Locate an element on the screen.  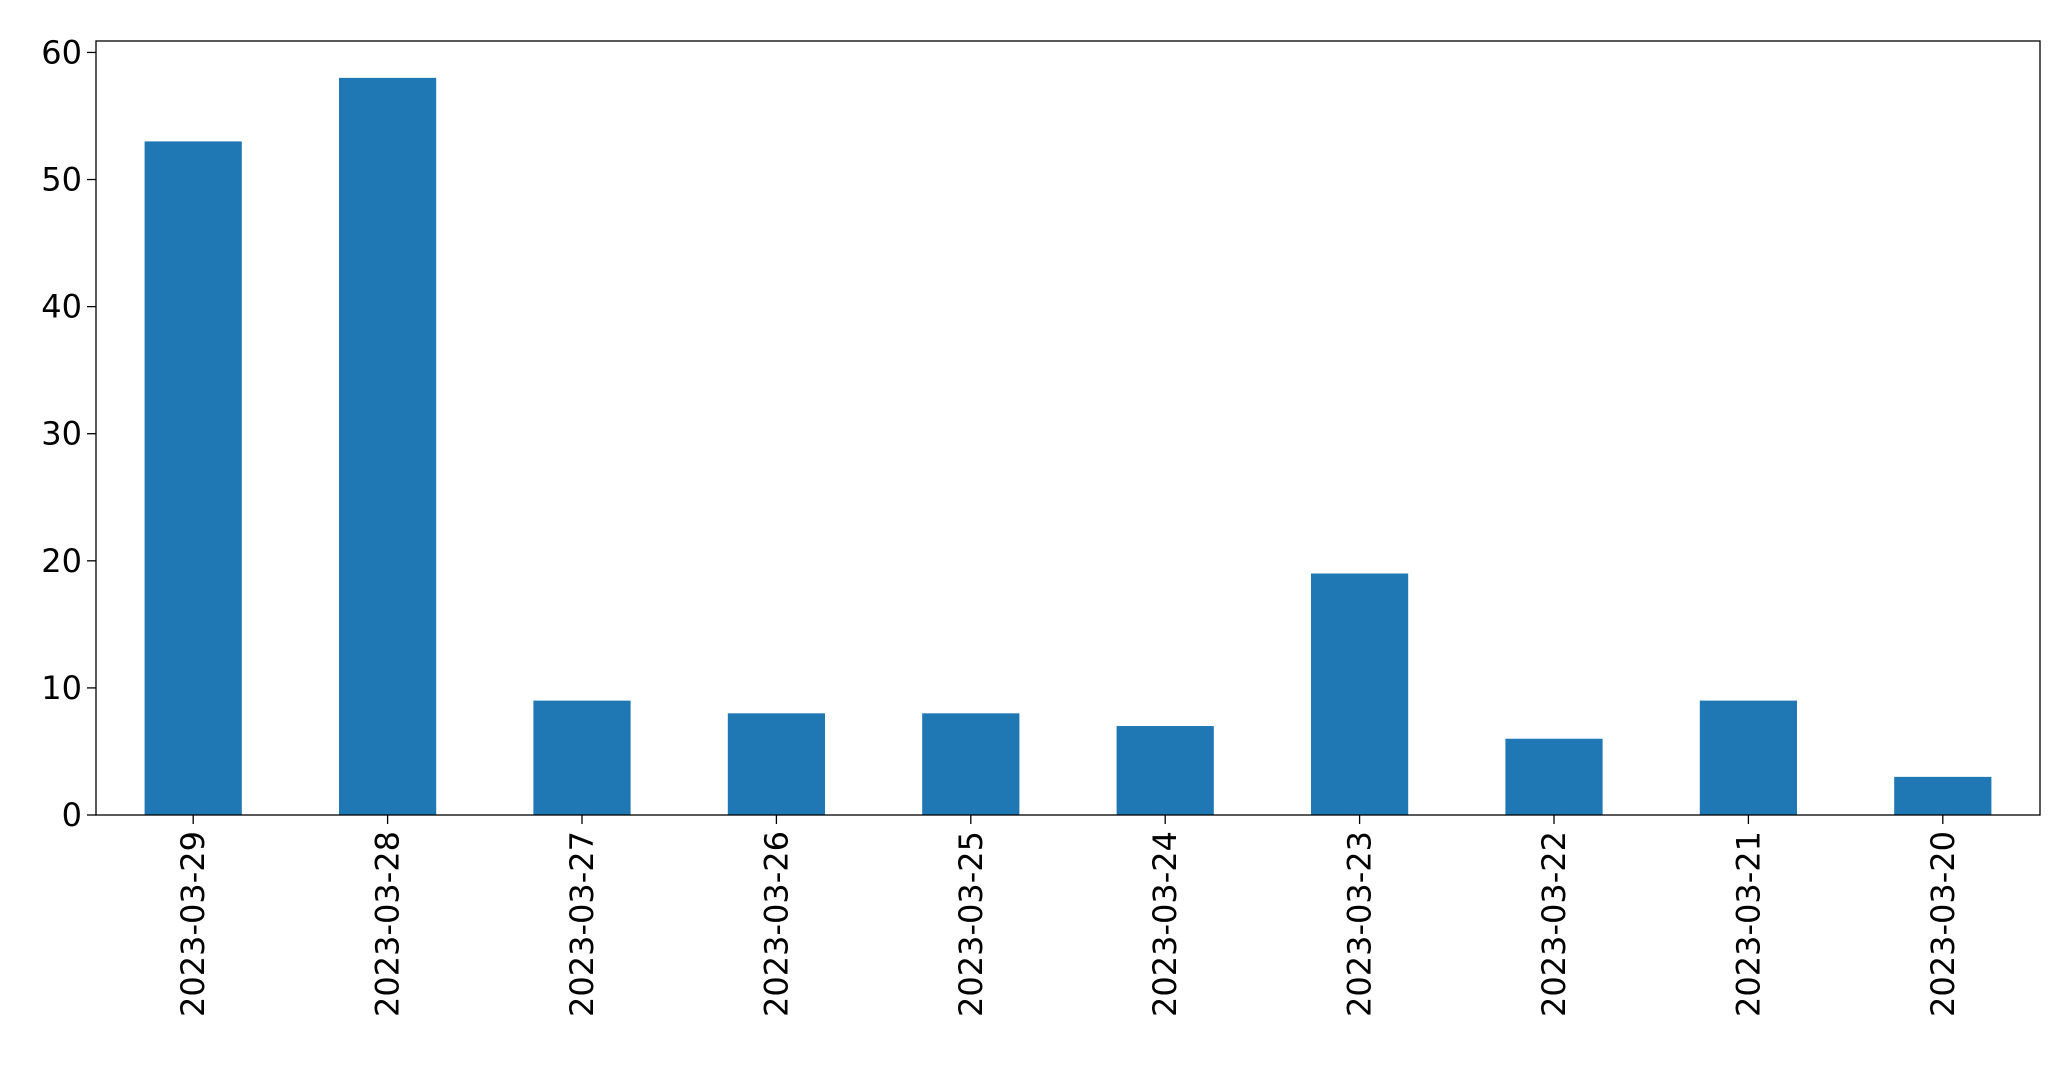
x-tick-label: 2023-03-25 is located at coordinates (971, 924).